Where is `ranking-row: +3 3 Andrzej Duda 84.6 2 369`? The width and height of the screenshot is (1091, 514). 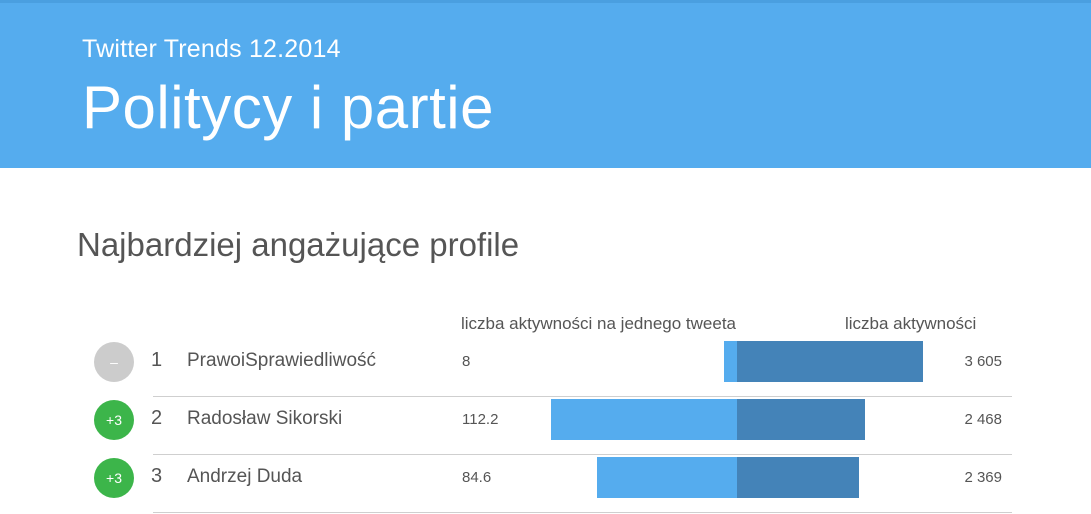 ranking-row: +3 3 Andrzej Duda 84.6 2 369 is located at coordinates (545, 484).